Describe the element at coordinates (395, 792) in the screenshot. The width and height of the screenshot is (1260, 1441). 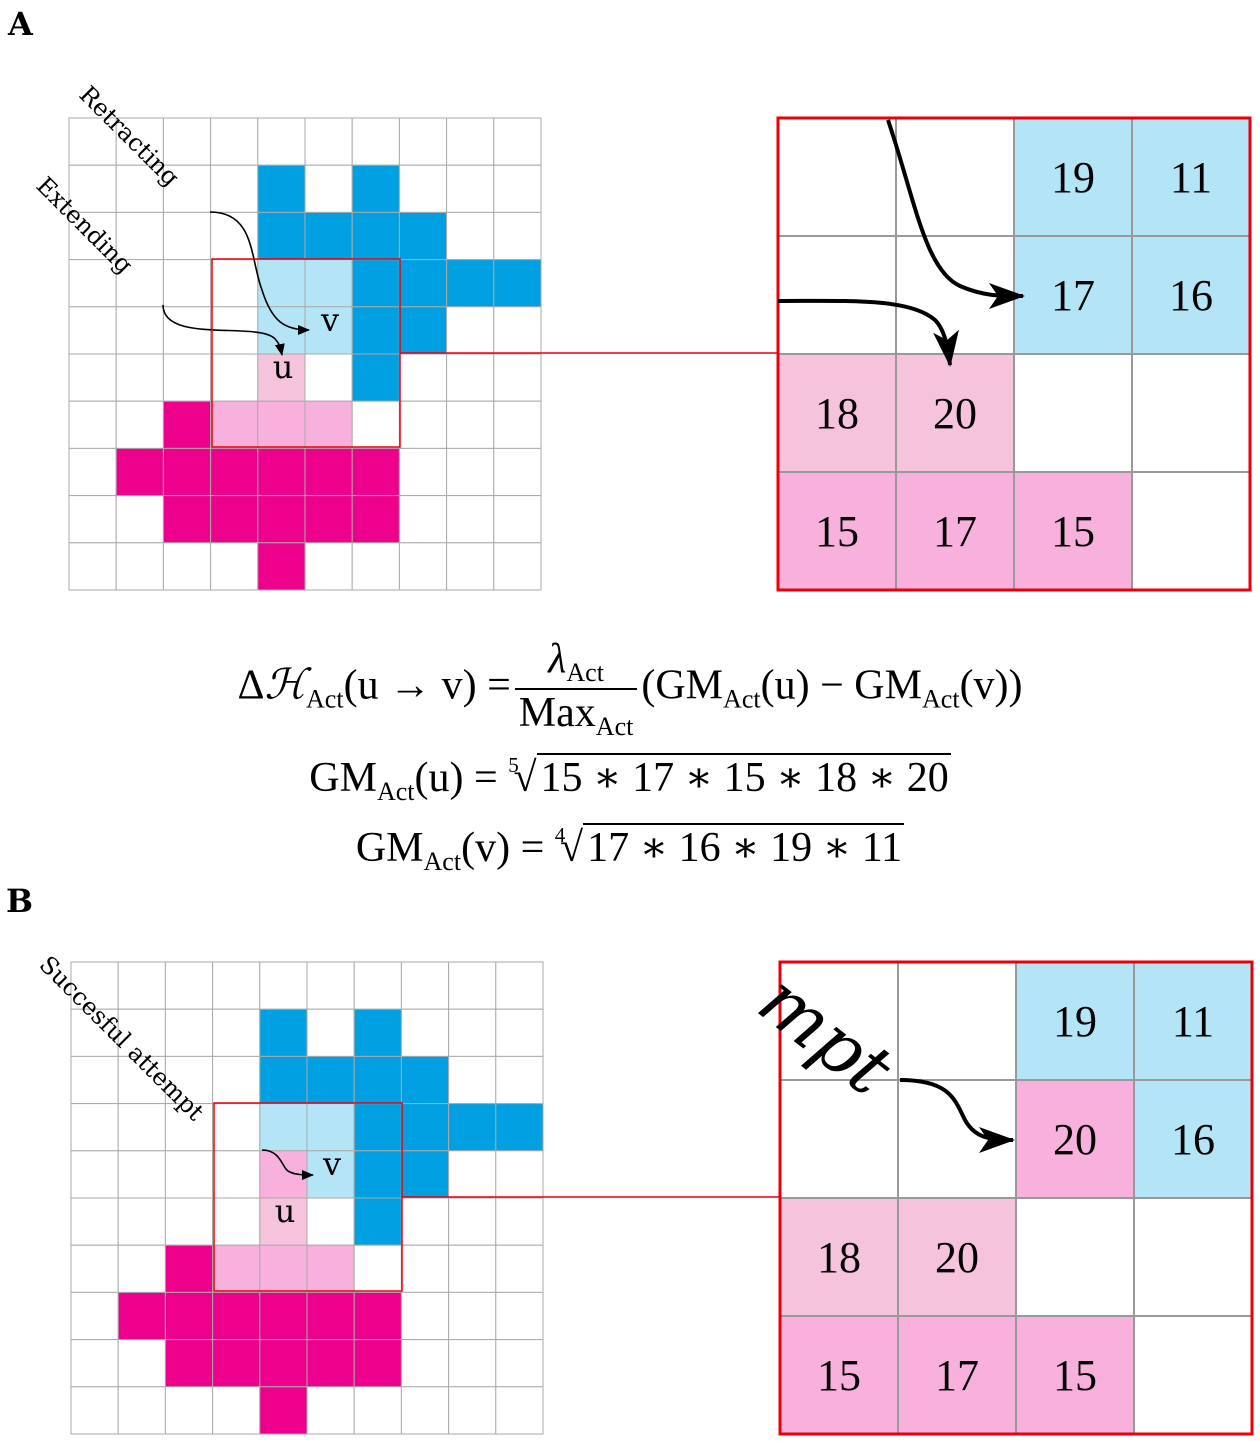
I see `eq2-sub: Act` at that location.